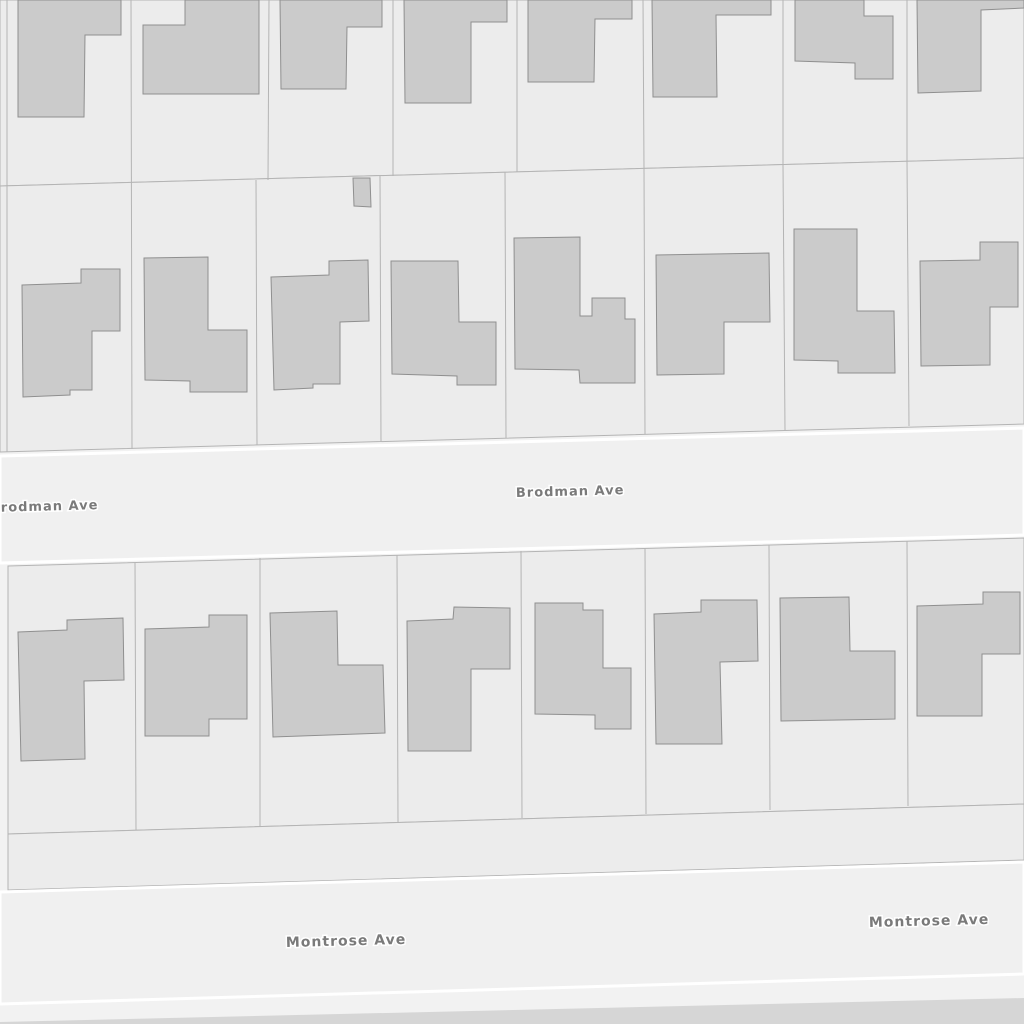 This screenshot has height=1024, width=1024. What do you see at coordinates (512, 1011) in the screenshot?
I see `area` at bounding box center [512, 1011].